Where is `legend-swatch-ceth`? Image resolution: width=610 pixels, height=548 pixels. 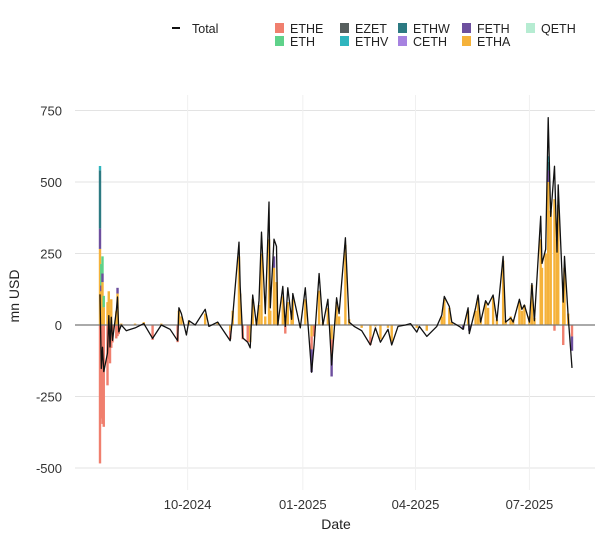 legend-swatch-ceth is located at coordinates (402, 41).